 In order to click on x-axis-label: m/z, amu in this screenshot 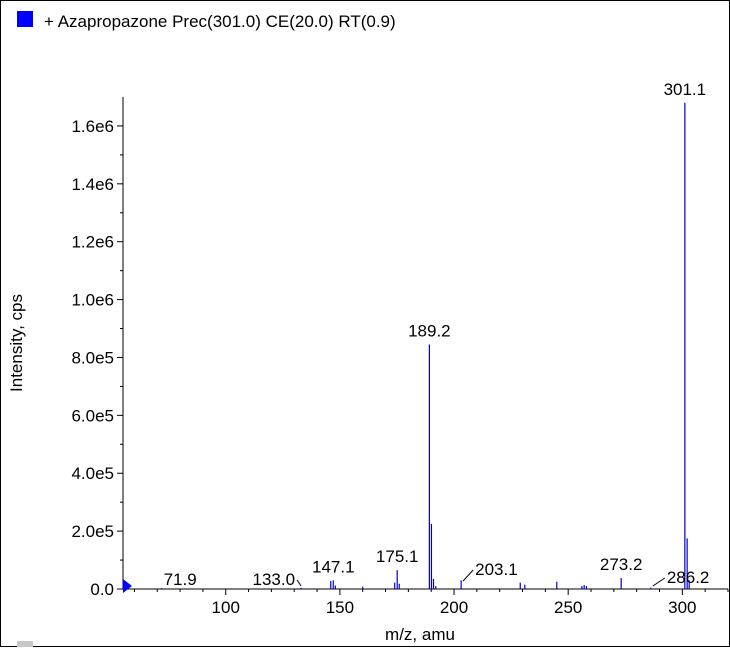, I will do `click(420, 634)`.